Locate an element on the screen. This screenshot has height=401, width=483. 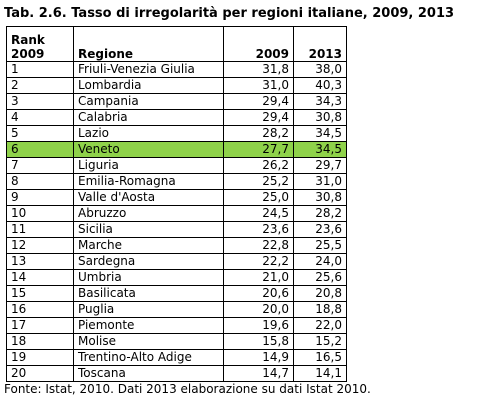
table-row: 3 Campania 29,4 34,3 is located at coordinates (176, 101).